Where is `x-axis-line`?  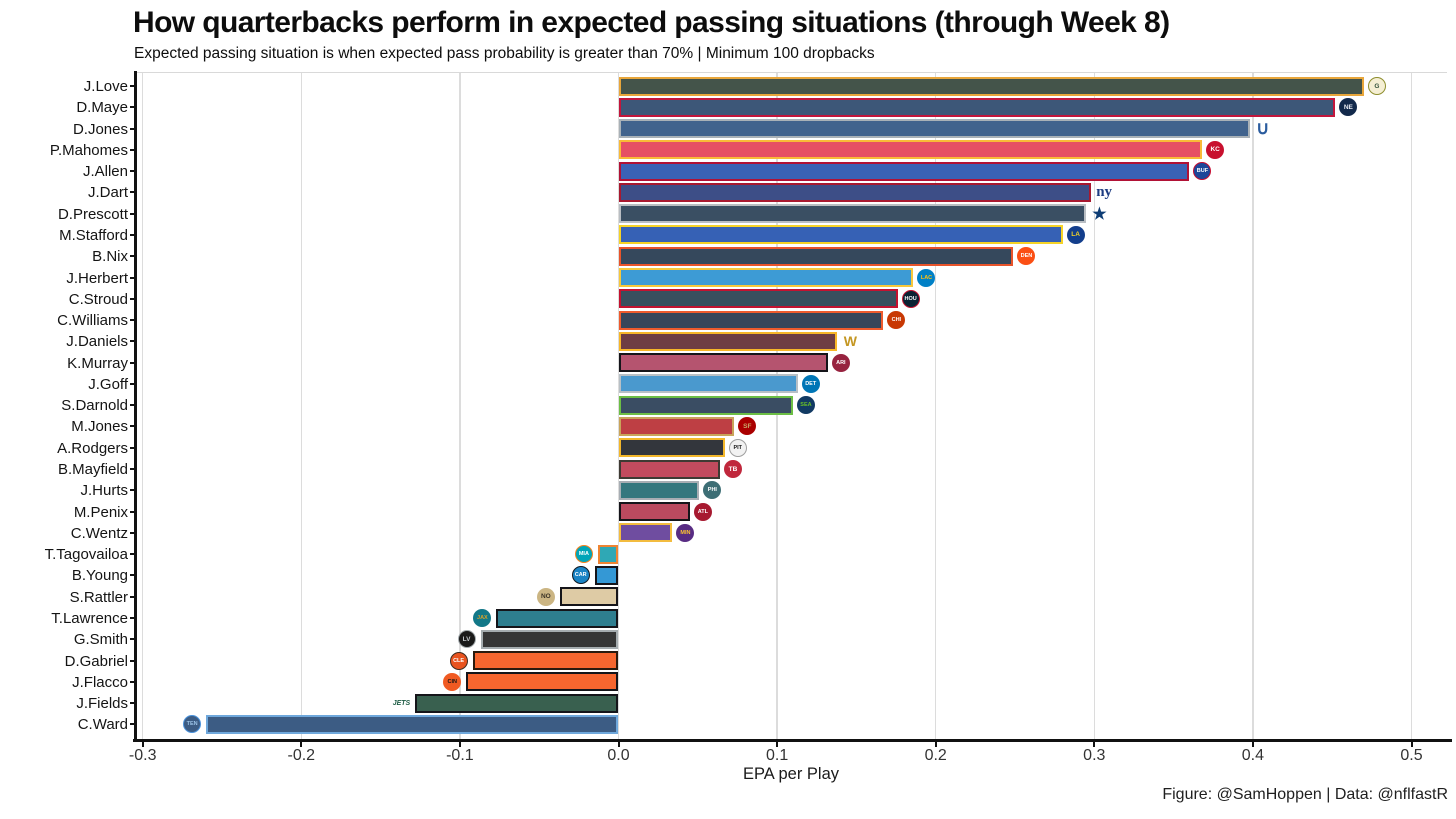 x-axis-line is located at coordinates (792, 740).